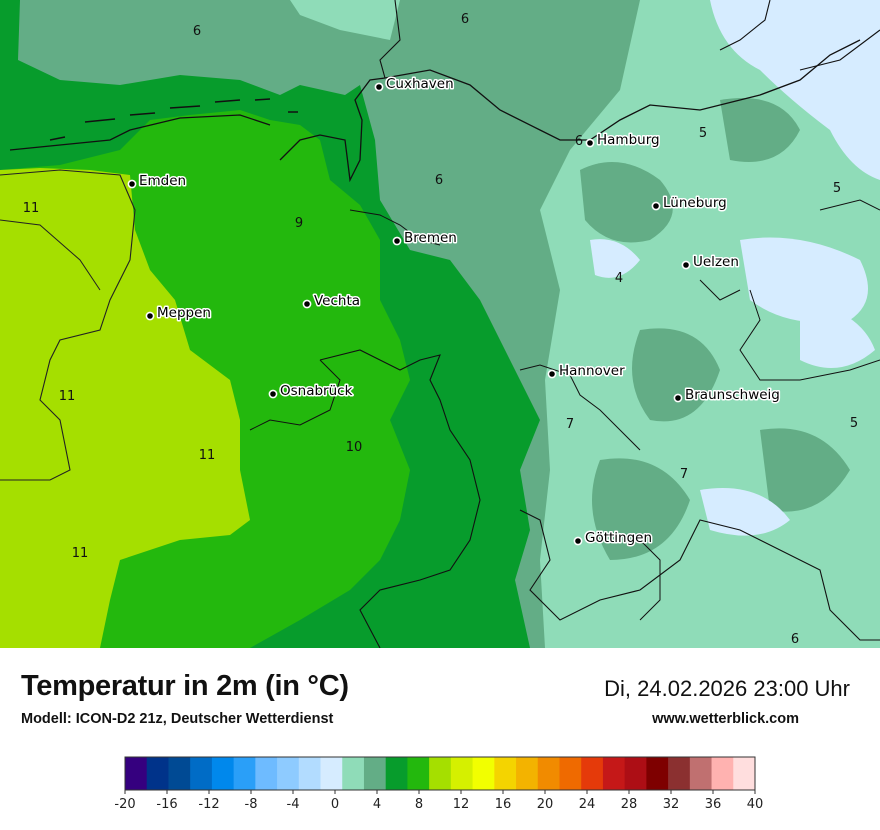 The height and width of the screenshot is (830, 880). I want to click on city-marker: Vechta, so click(332, 301).